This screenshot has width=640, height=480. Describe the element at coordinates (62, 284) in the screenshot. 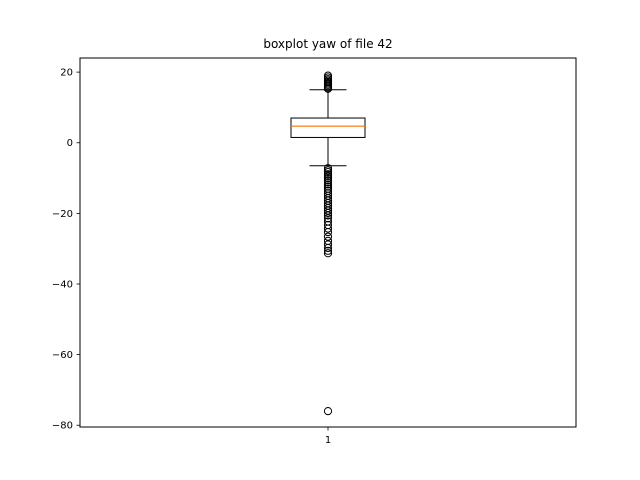

I see `y-tick-label: −40` at that location.